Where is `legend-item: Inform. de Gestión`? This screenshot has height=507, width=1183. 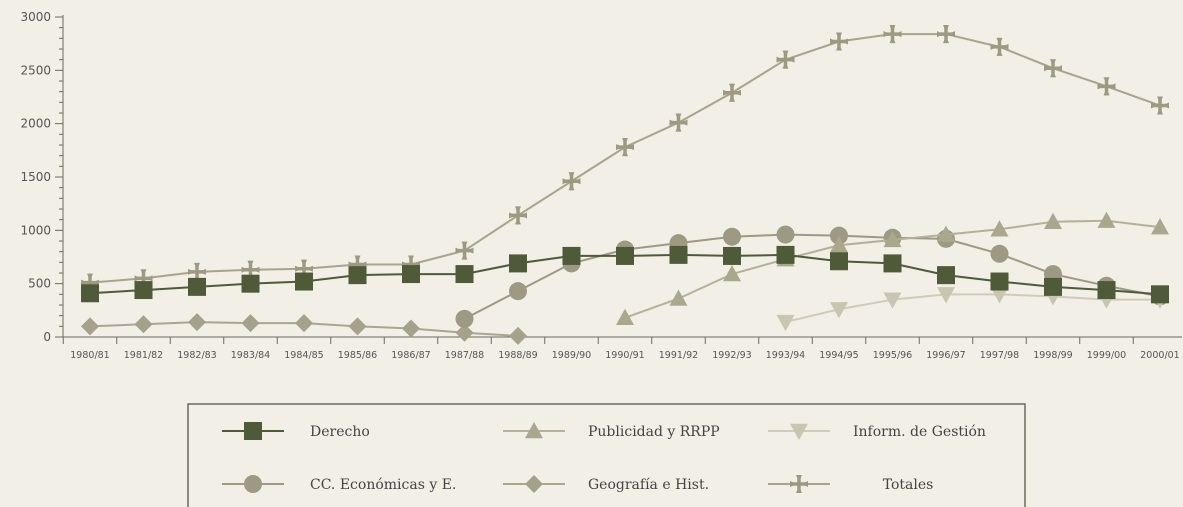
legend-item: Inform. de Gestión is located at coordinates (877, 431).